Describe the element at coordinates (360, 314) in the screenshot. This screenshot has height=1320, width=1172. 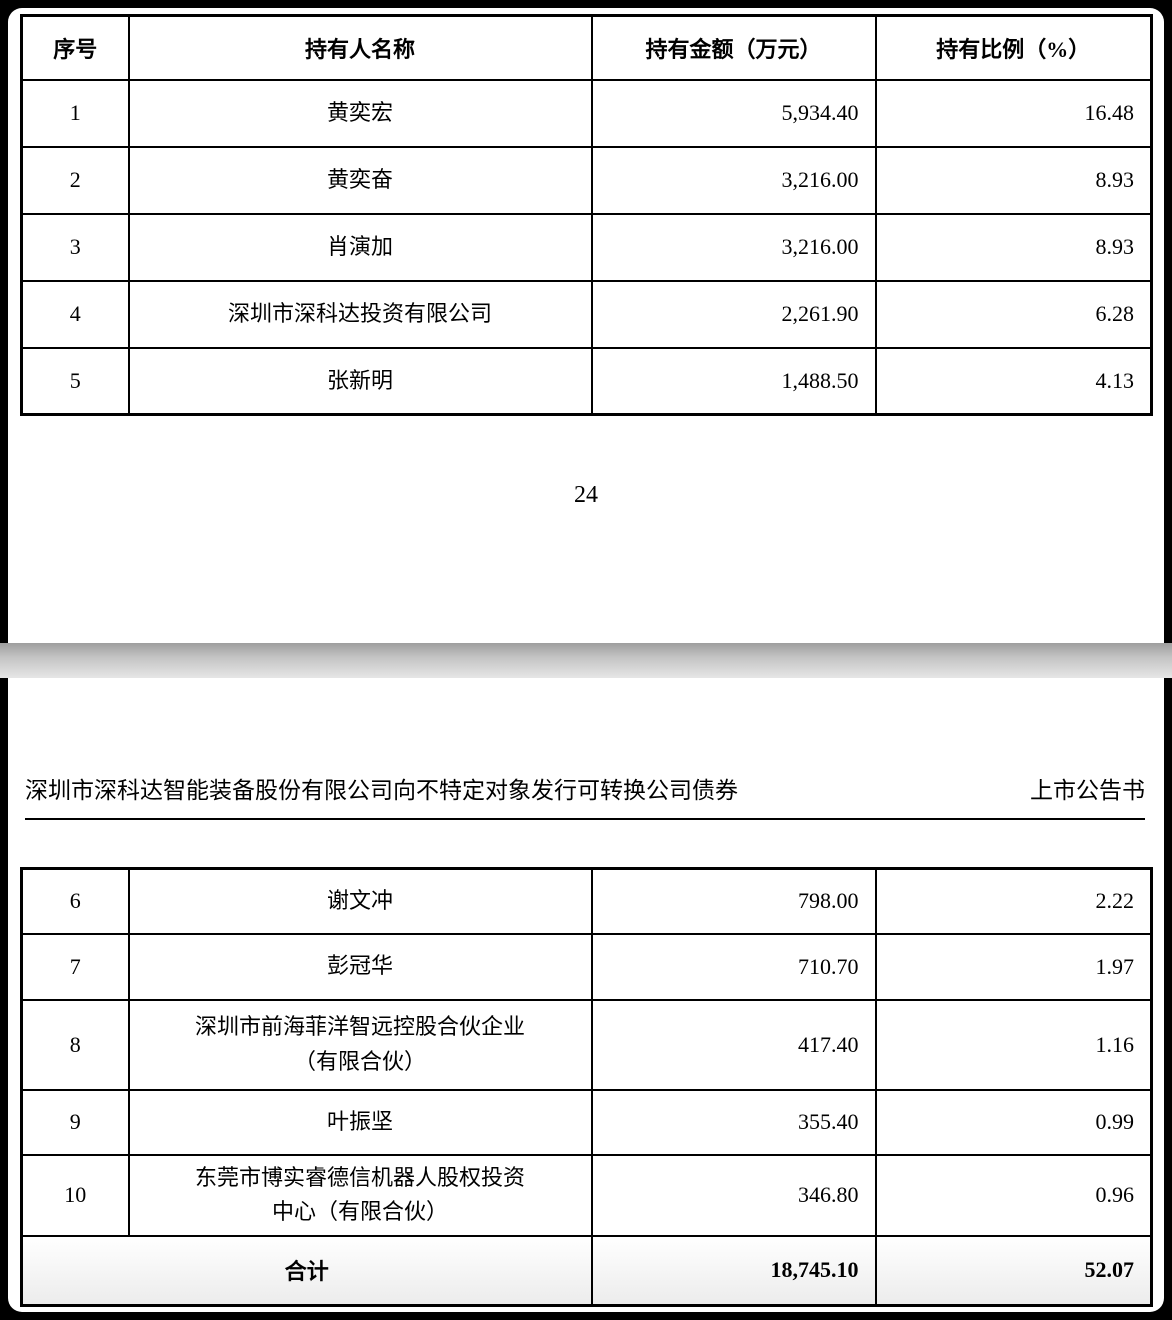
I see `cell-holder-name: 深圳市深科达投资有限公司` at that location.